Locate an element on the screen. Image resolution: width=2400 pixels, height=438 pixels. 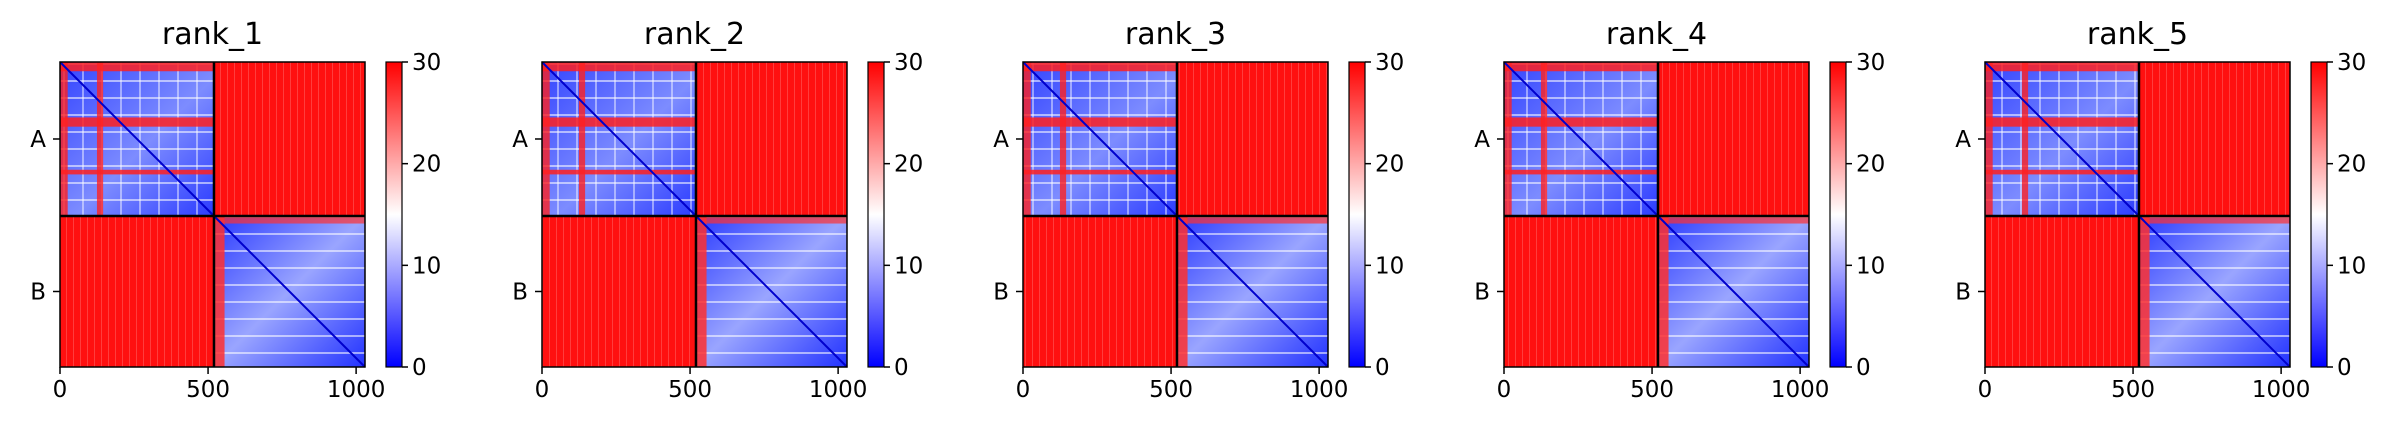
panel-title: rank_4 is located at coordinates (1656, 34).